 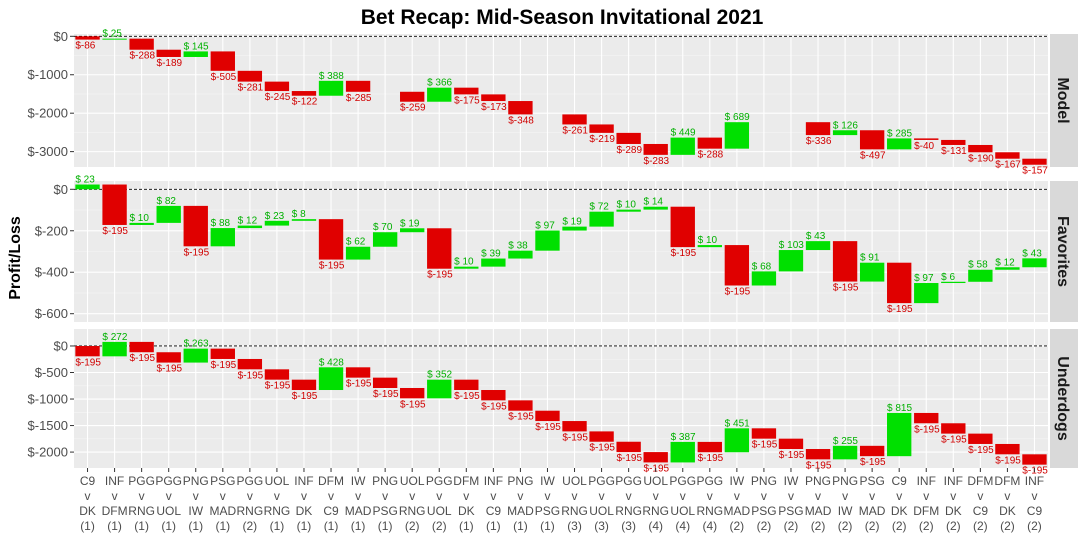 What do you see at coordinates (737, 117) in the screenshot?
I see `data-label: $ 689` at bounding box center [737, 117].